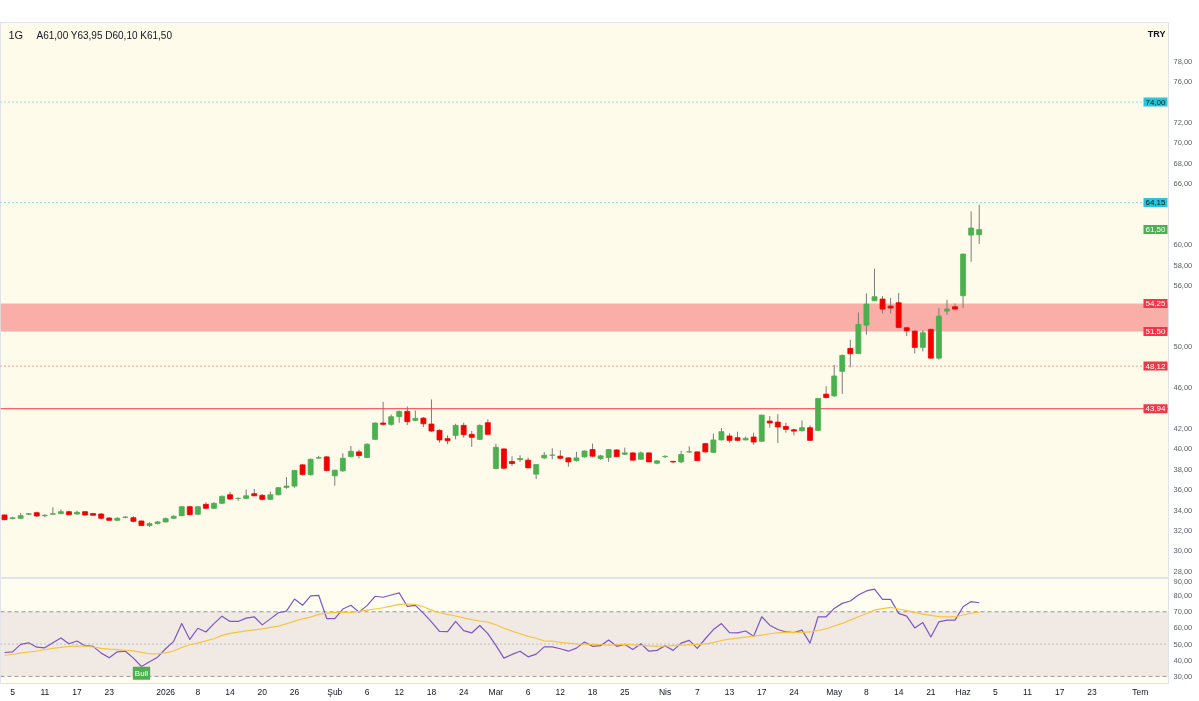  Describe the element at coordinates (1156, 33) in the screenshot. I see `y-axis-title: TRY` at that location.